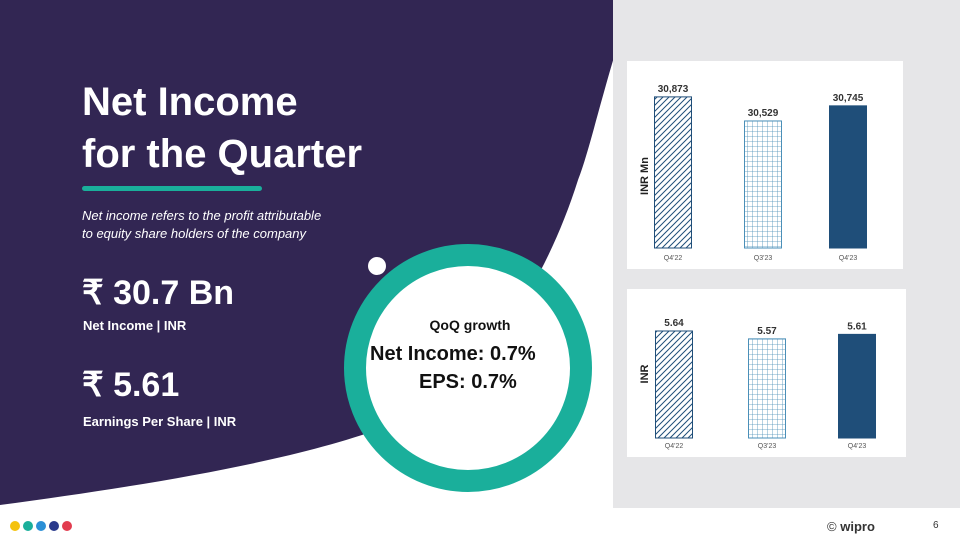 The image size is (960, 539). I want to click on title-line: for the Quarter, so click(222, 154).